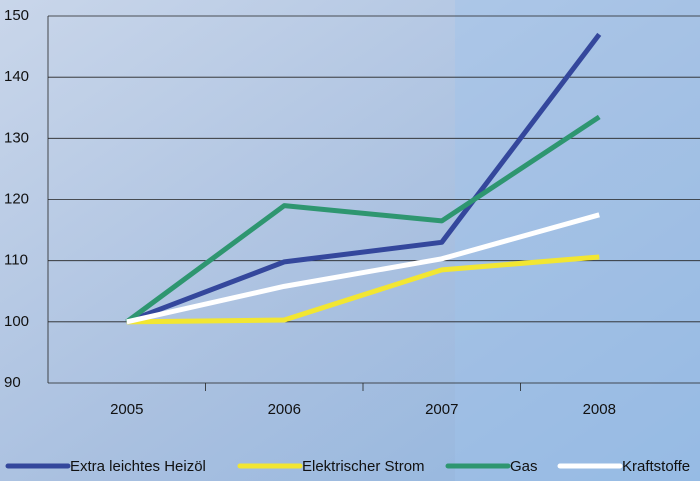 This screenshot has width=700, height=481. I want to click on legend-label: Gas, so click(524, 466).